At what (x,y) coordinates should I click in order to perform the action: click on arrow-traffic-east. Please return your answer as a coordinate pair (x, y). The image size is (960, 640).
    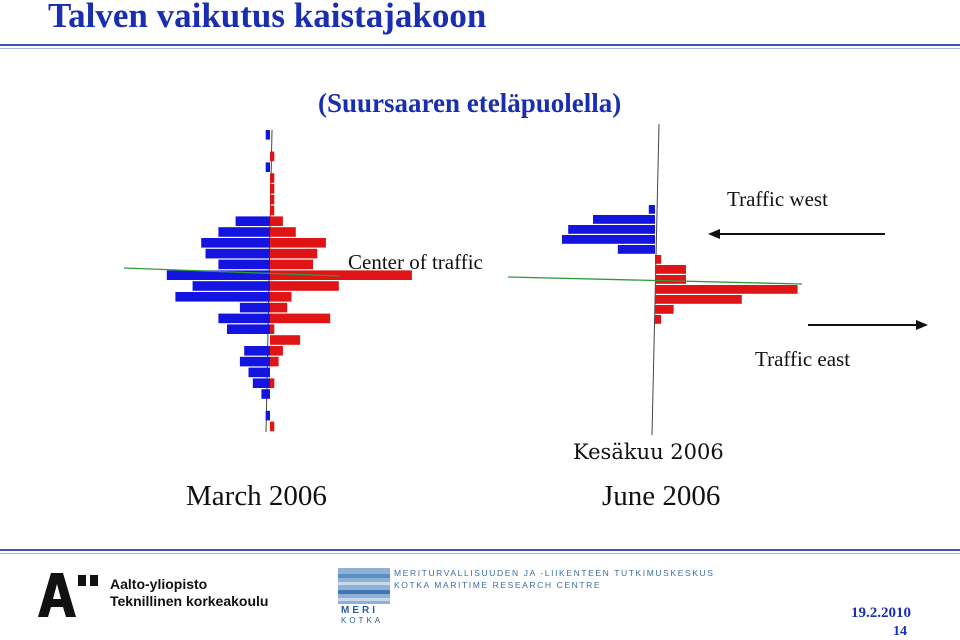
    Looking at the image, I should click on (868, 325).